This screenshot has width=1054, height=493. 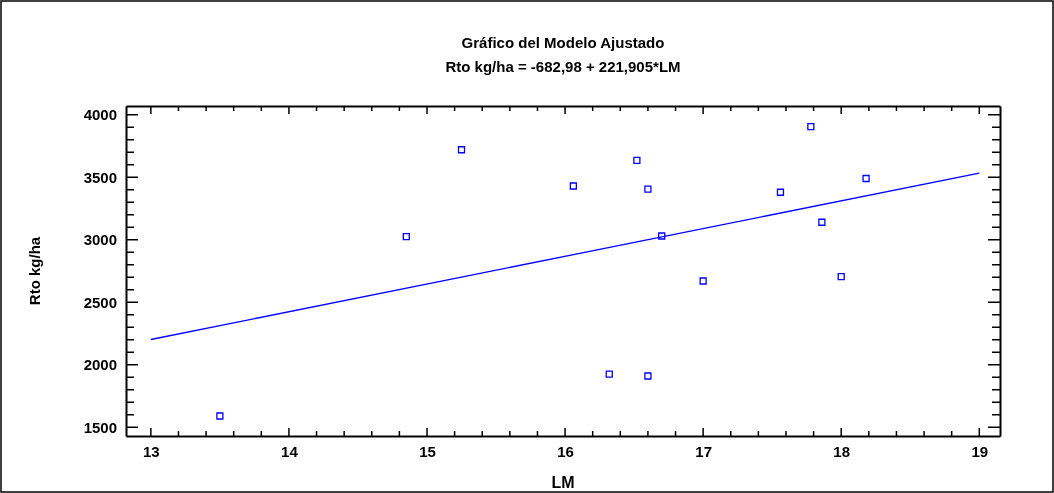 I want to click on x-tick-label: 15, so click(x=427, y=451).